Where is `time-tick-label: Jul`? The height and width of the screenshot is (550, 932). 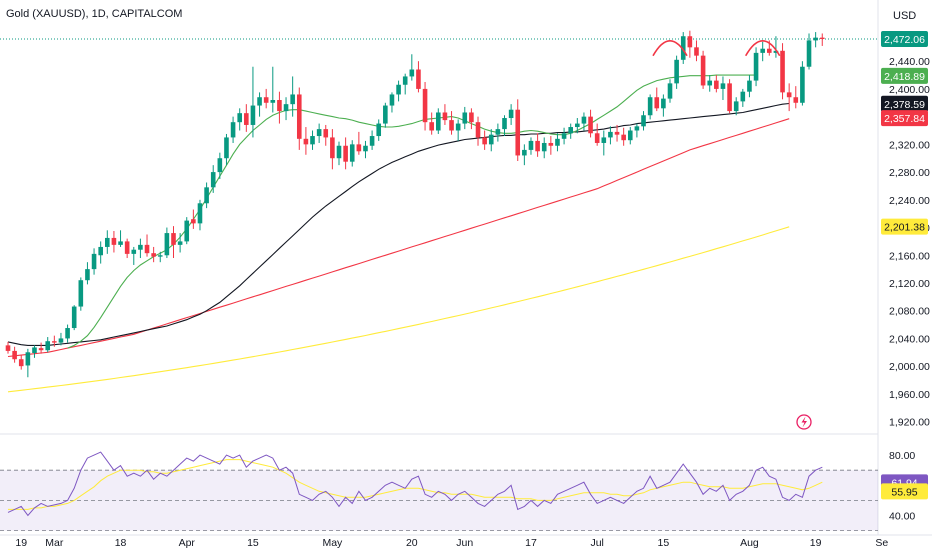
time-tick-label: Jul is located at coordinates (596, 543).